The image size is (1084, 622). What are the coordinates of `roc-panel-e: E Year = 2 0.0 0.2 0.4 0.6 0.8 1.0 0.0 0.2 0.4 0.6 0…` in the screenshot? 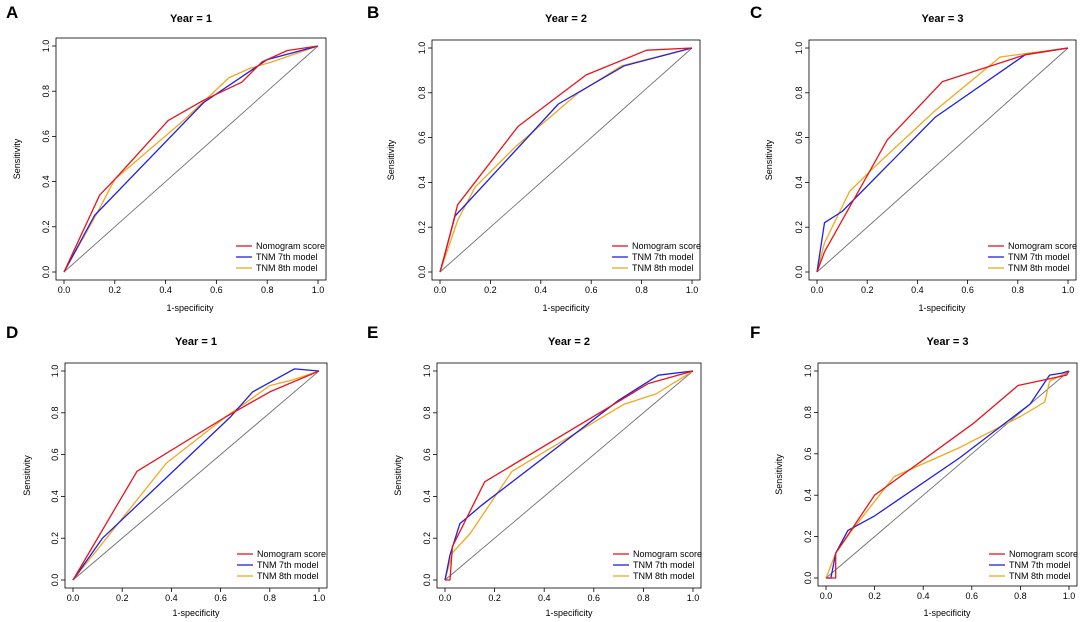 It's located at (534, 470).